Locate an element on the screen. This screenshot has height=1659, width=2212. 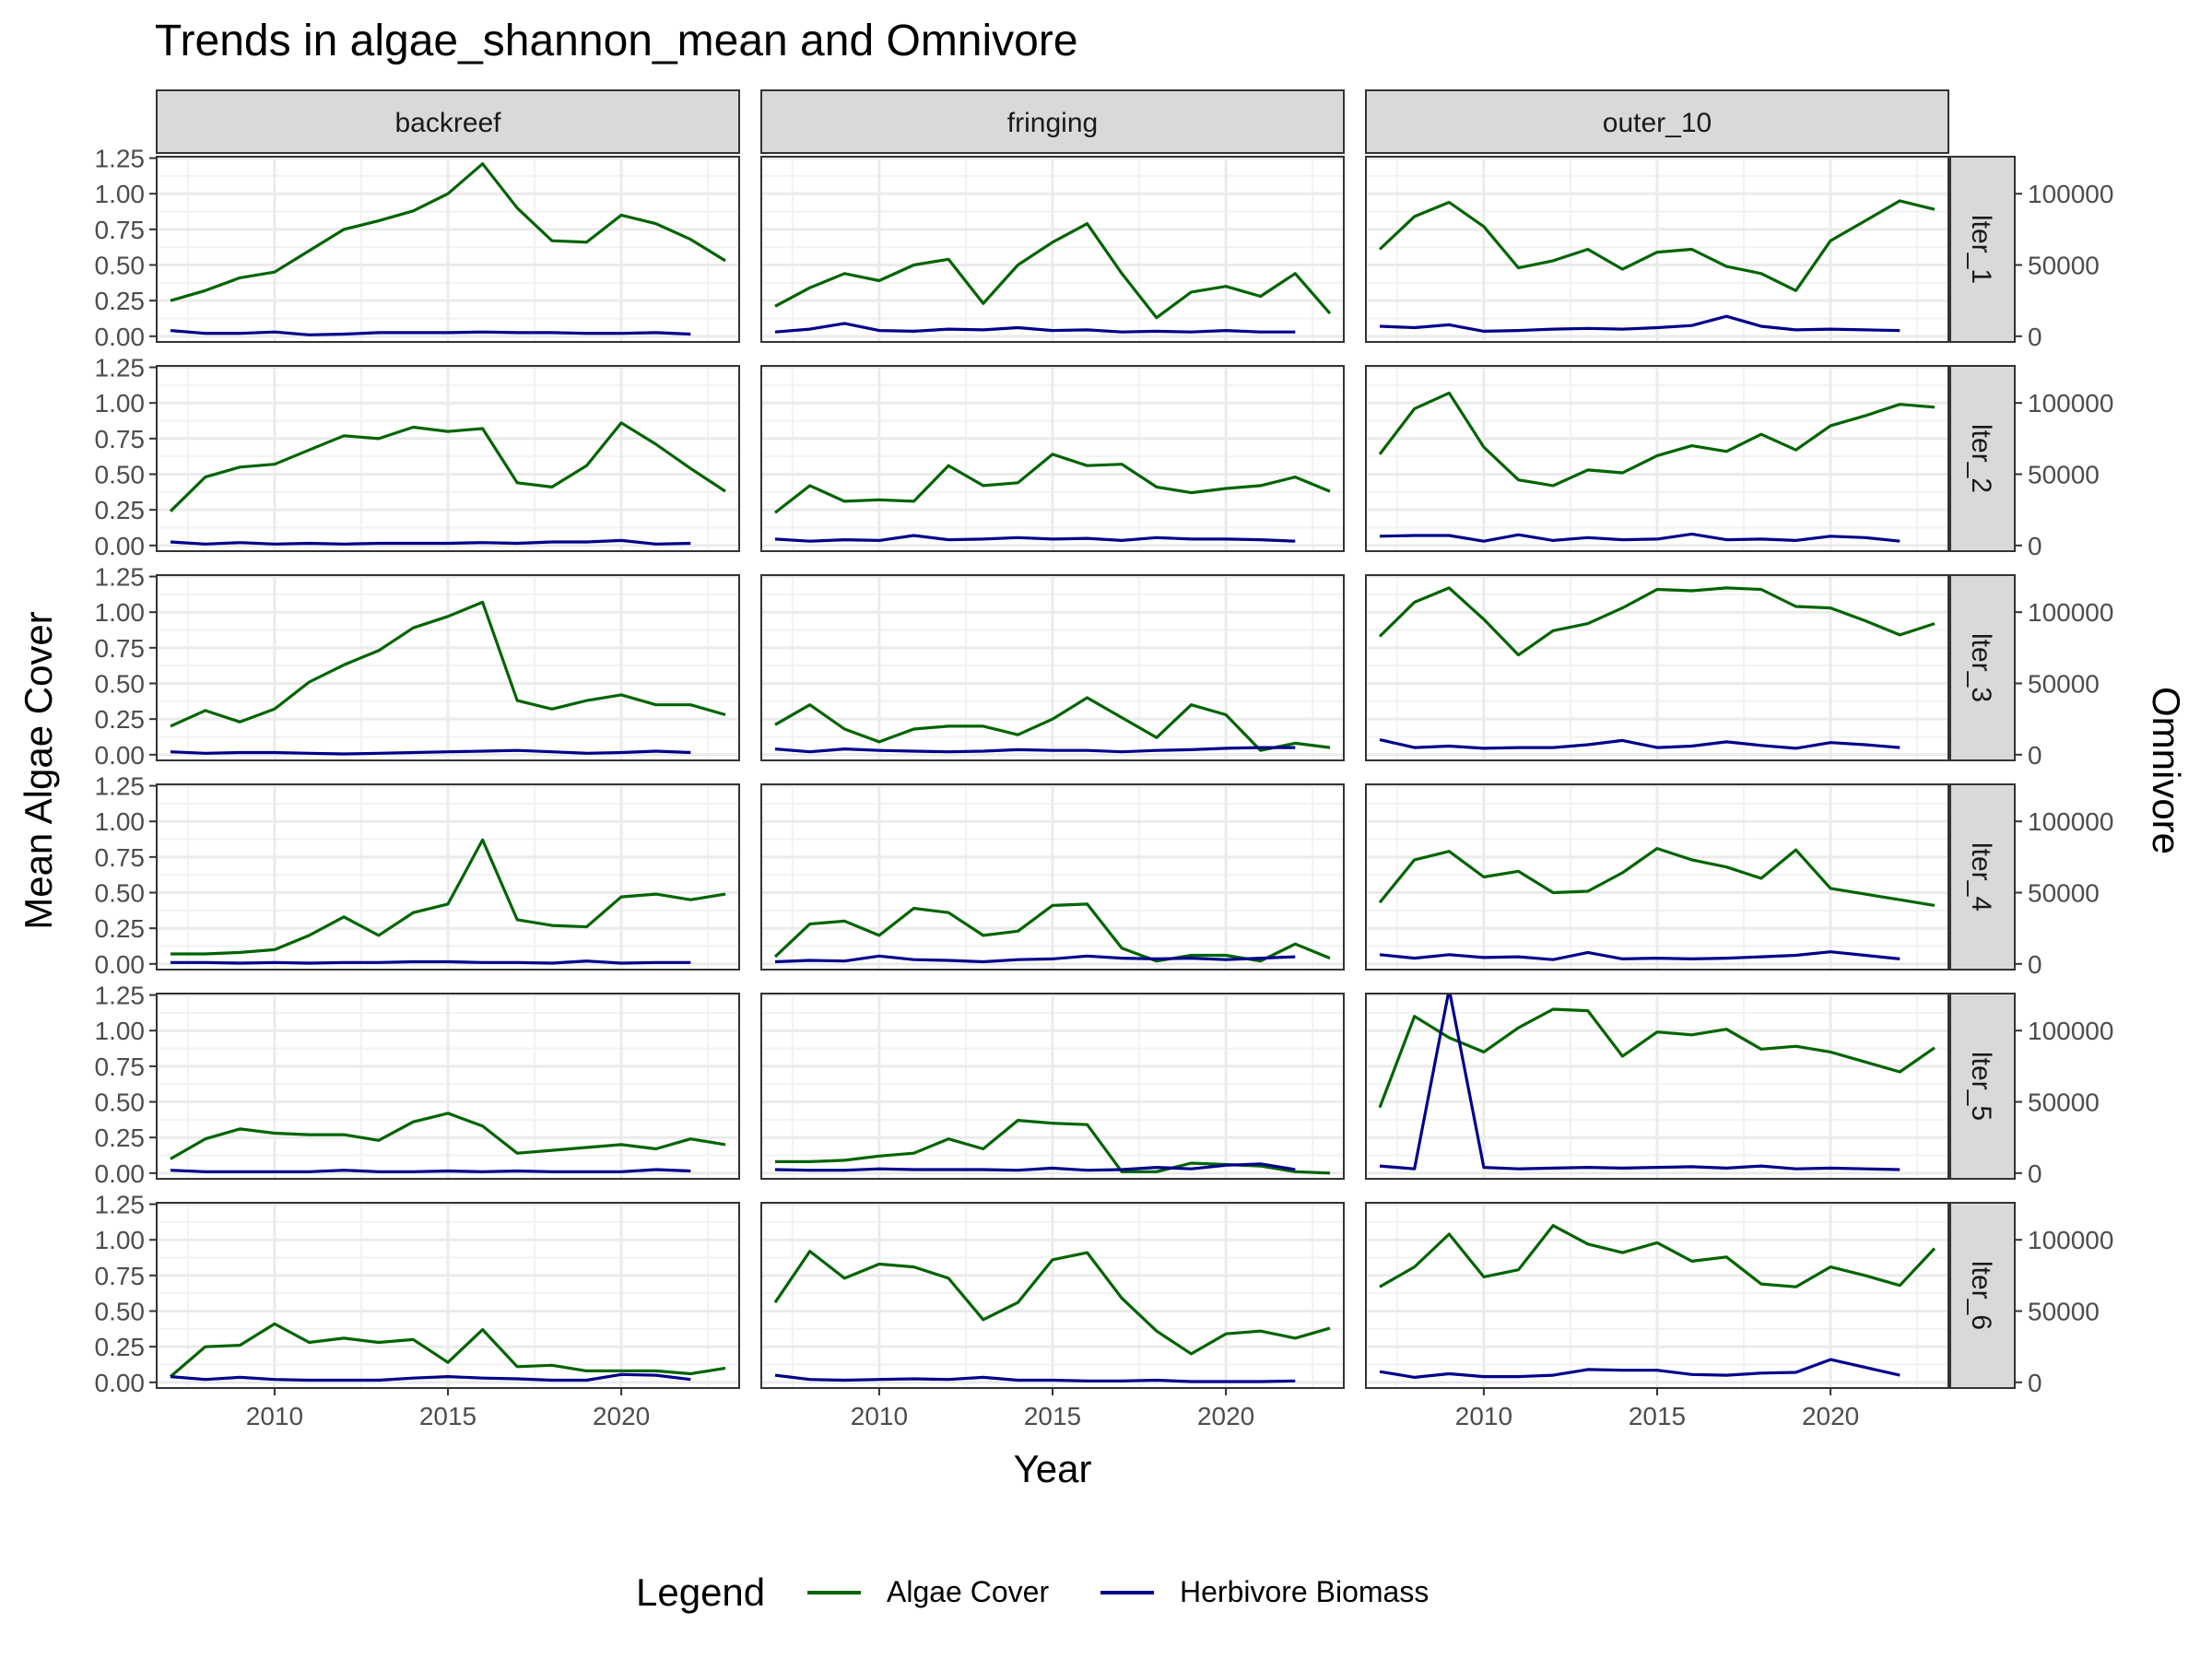
x-tick-label: 2015 is located at coordinates (1052, 1416).